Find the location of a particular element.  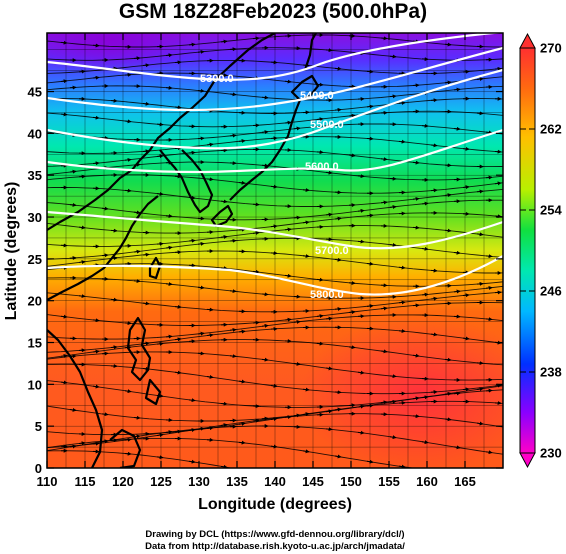

contour-label-5800: 5800.0 is located at coordinates (327, 295).